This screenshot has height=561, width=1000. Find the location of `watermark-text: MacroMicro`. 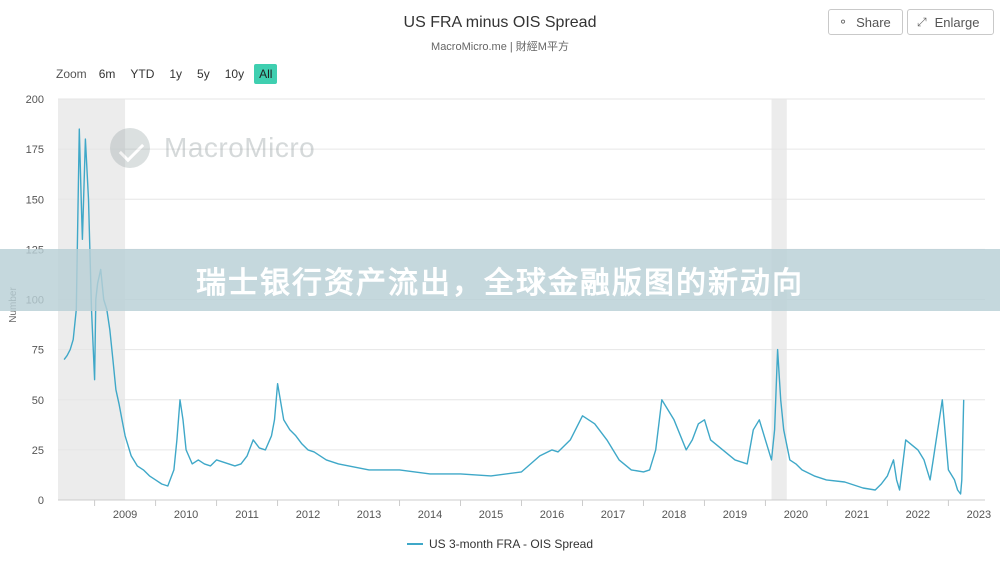

watermark-text: MacroMicro is located at coordinates (240, 147).